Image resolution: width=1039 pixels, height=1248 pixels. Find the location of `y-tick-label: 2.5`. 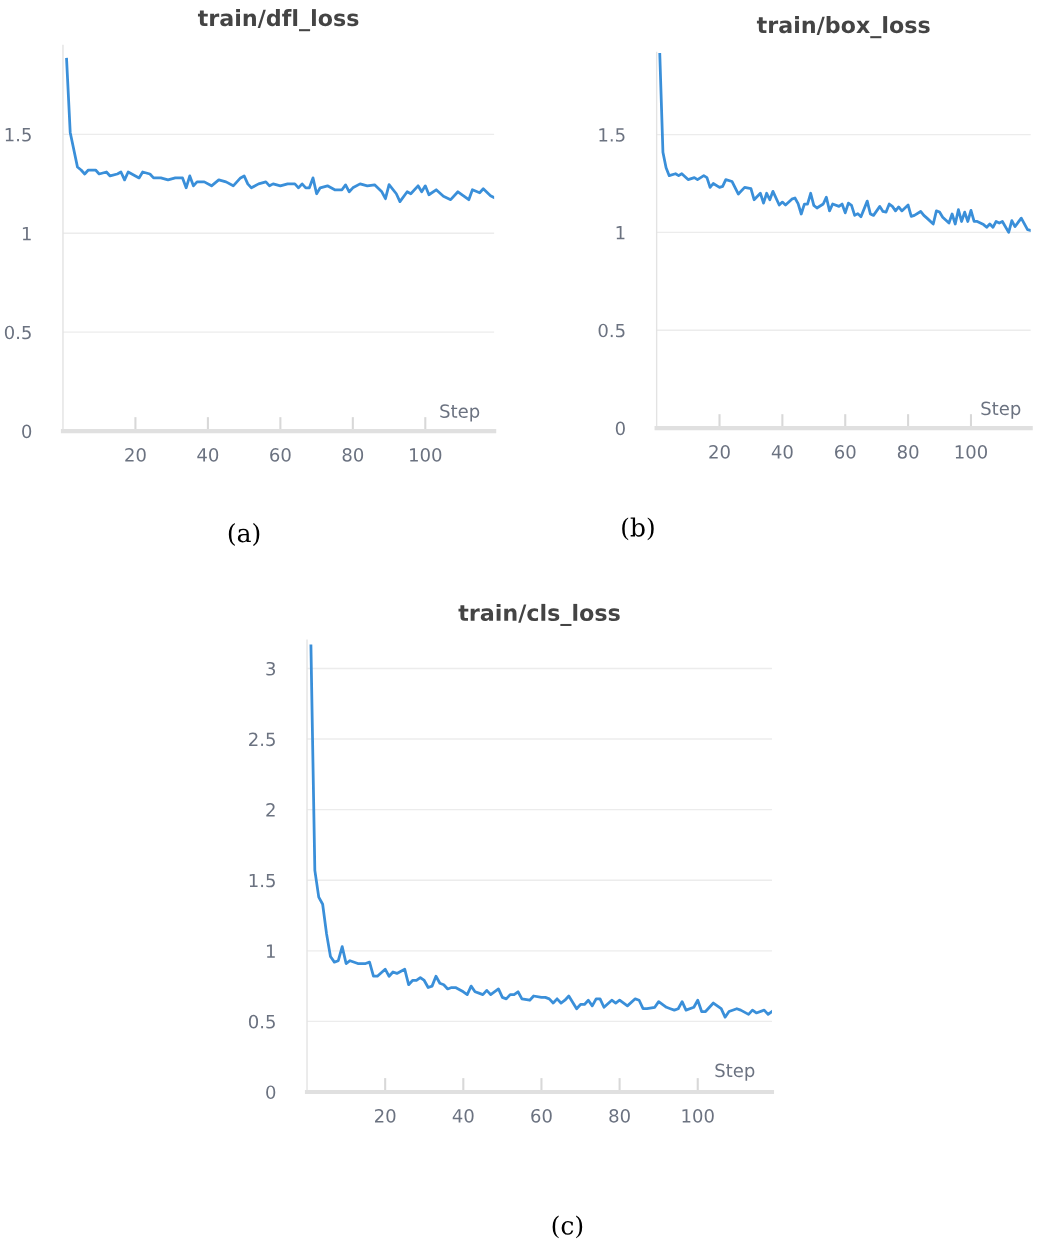

y-tick-label: 2.5 is located at coordinates (262, 739).